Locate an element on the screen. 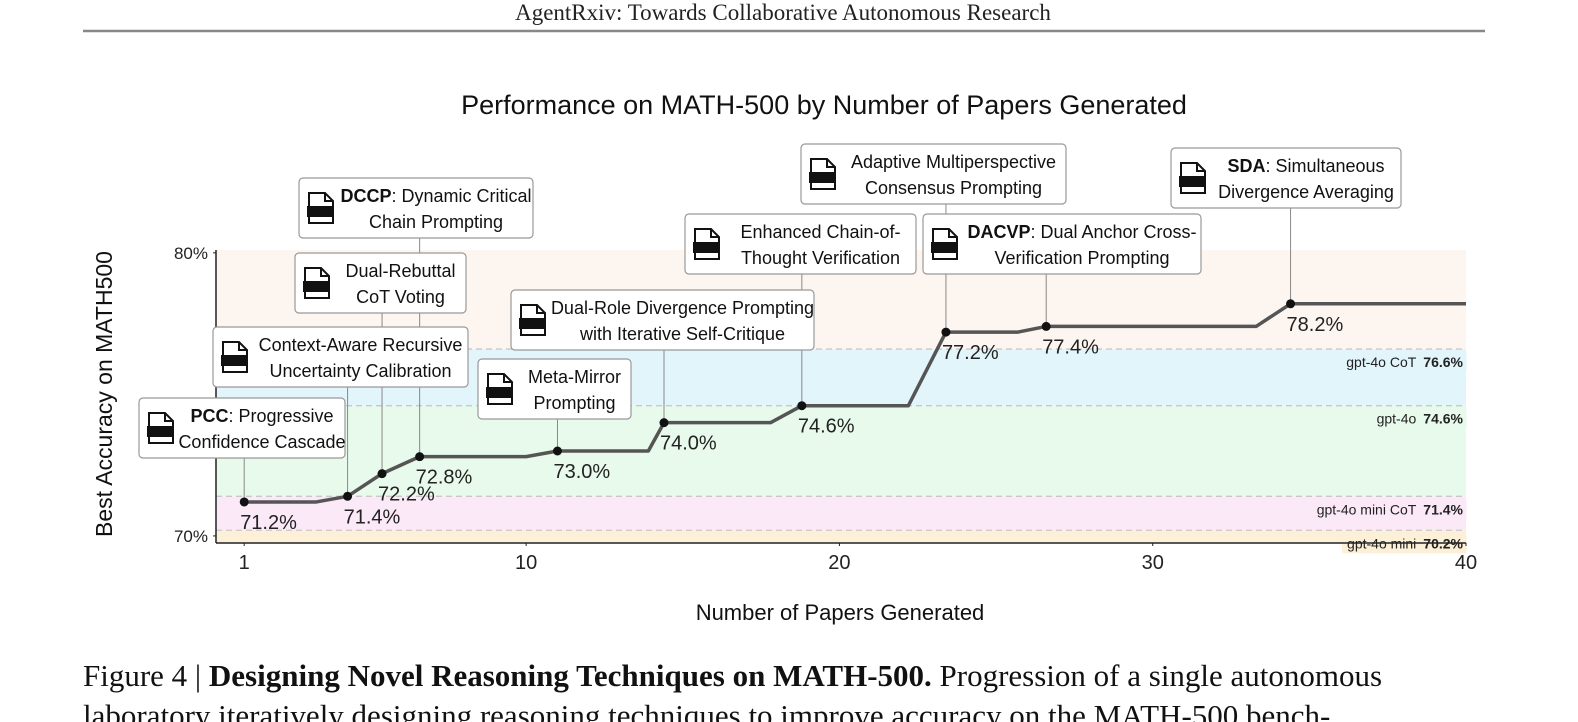 This screenshot has height=722, width=1578. annotation-text: Thought Verification is located at coordinates (820, 258).